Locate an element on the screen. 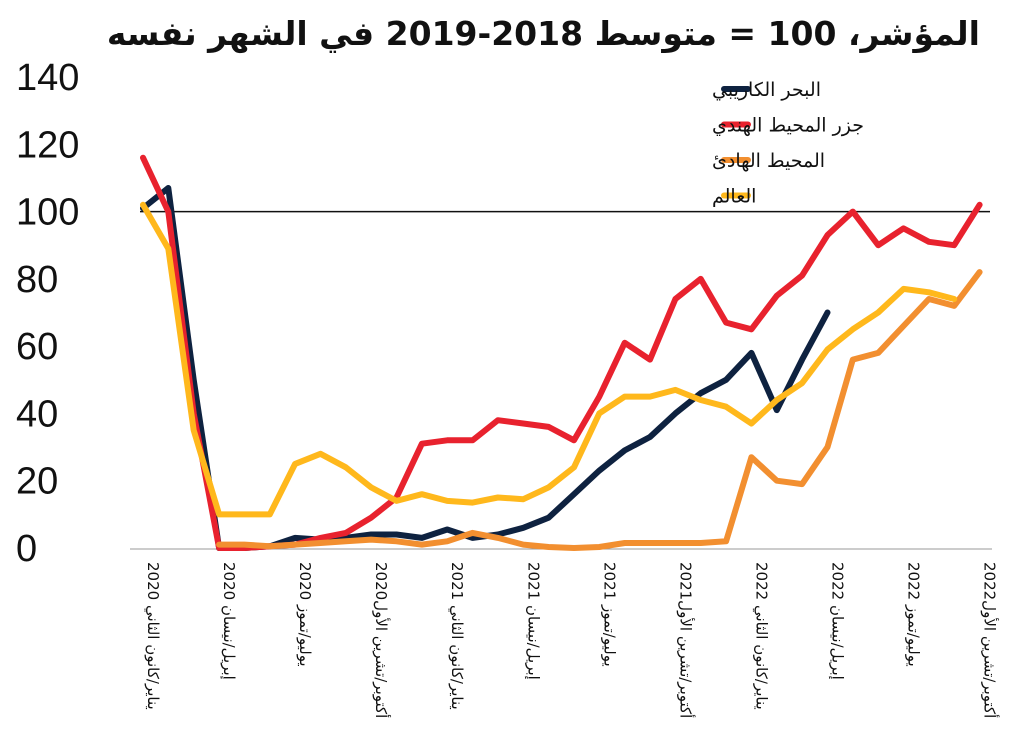 This screenshot has height=748, width=1024. y-tick-label: 100 is located at coordinates (47, 213).